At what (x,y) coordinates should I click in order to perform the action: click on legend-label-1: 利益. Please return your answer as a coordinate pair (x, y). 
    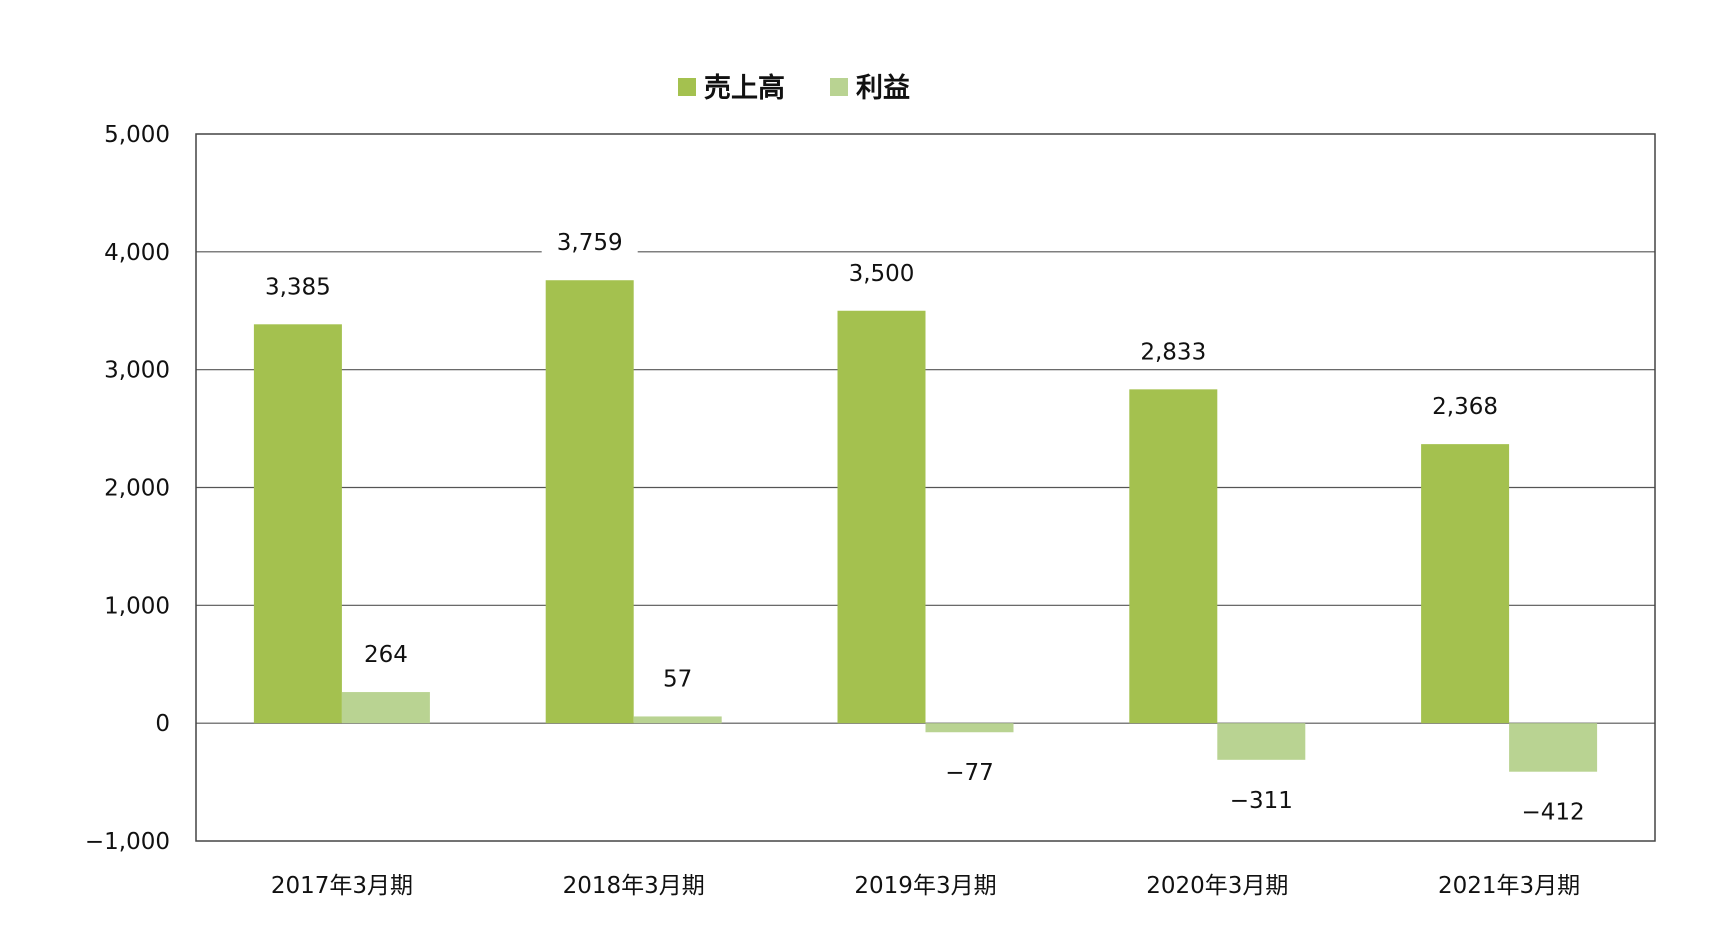
    Looking at the image, I should click on (883, 88).